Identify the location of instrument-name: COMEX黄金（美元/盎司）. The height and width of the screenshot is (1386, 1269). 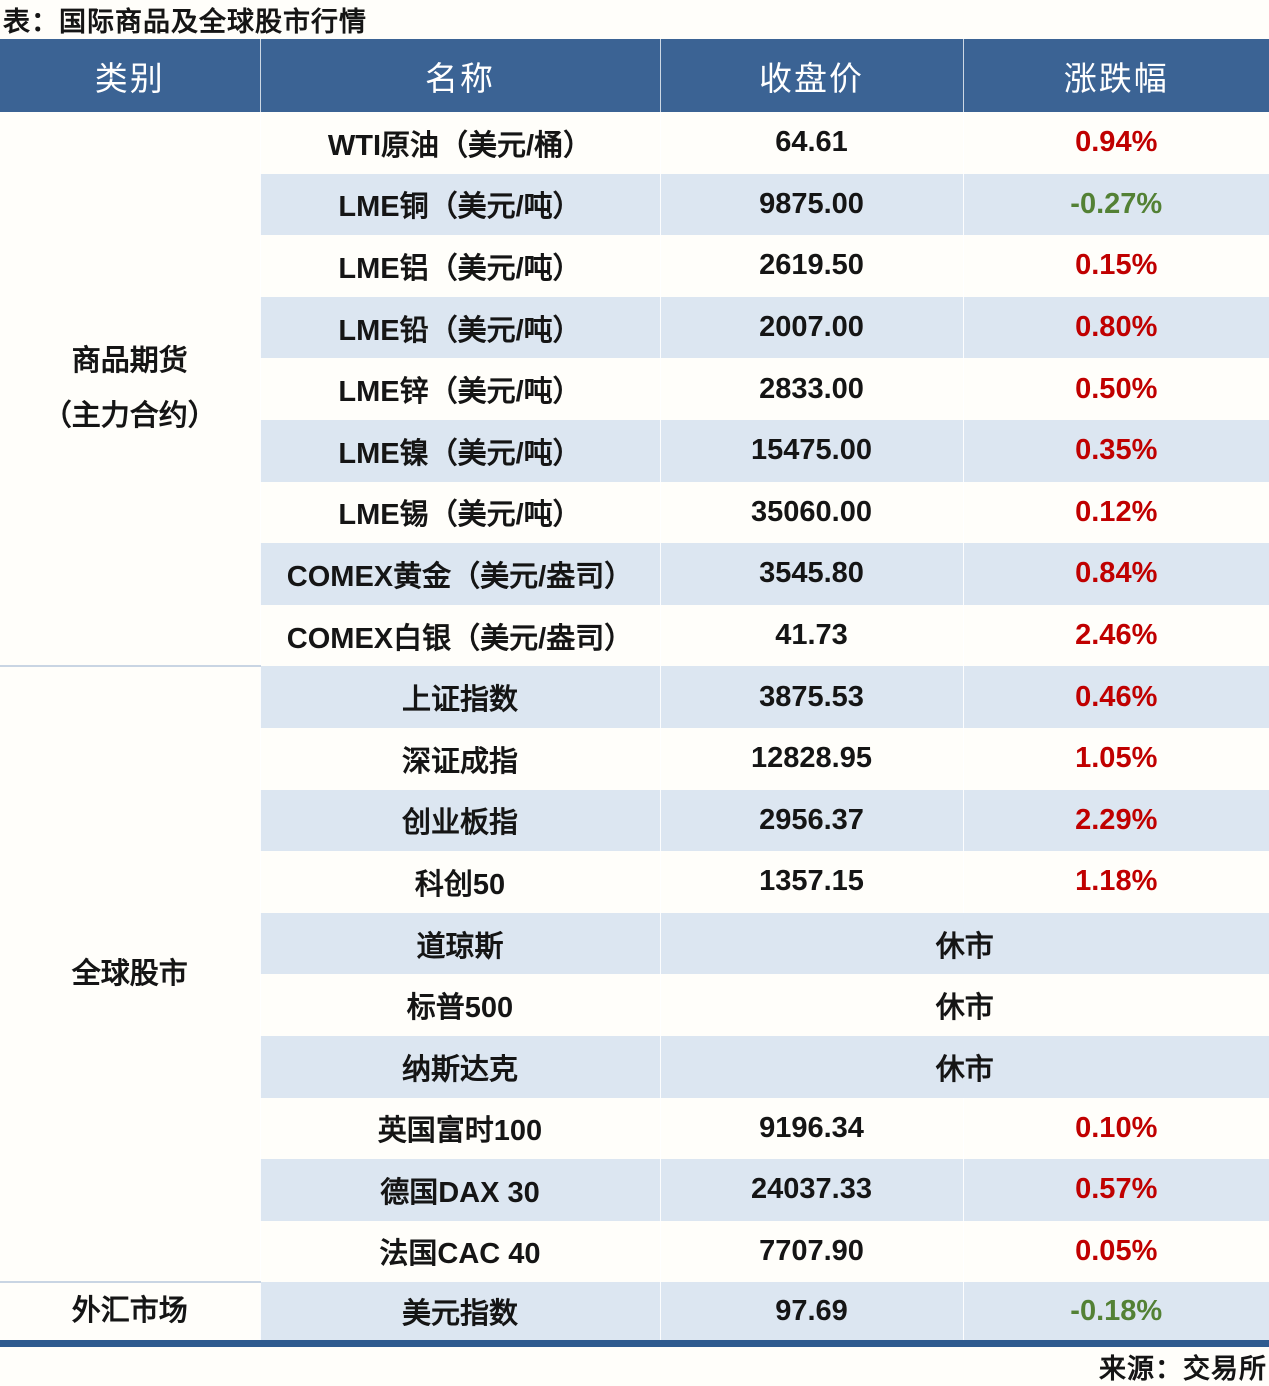
(460, 574).